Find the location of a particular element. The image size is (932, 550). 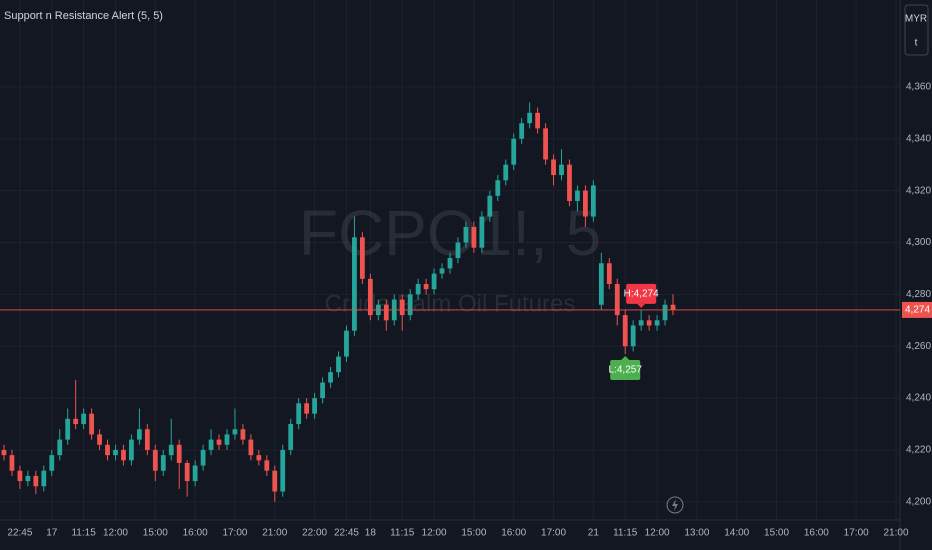

pivot-label-box is located at coordinates (625, 370).